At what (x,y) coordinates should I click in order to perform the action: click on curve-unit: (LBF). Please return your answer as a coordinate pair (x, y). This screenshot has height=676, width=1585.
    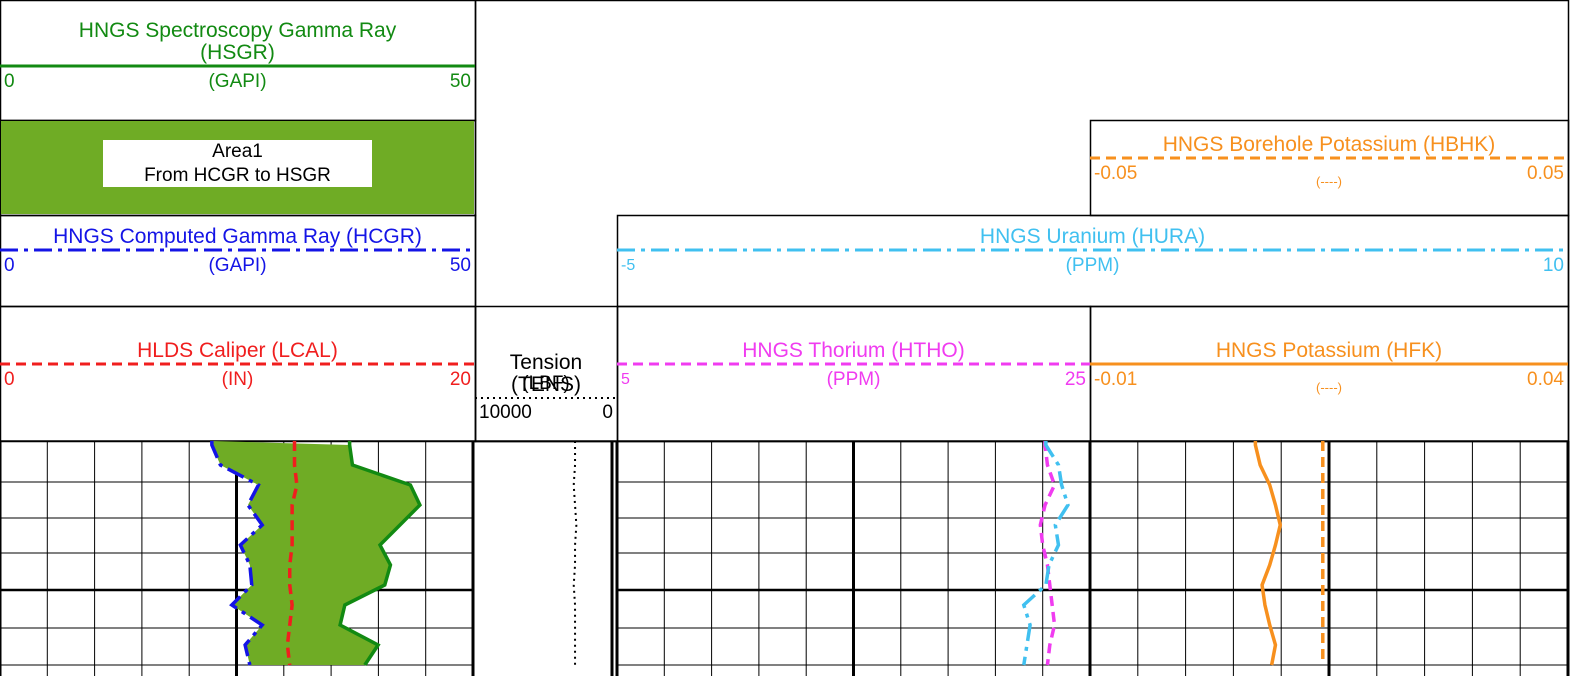
    Looking at the image, I should click on (546, 383).